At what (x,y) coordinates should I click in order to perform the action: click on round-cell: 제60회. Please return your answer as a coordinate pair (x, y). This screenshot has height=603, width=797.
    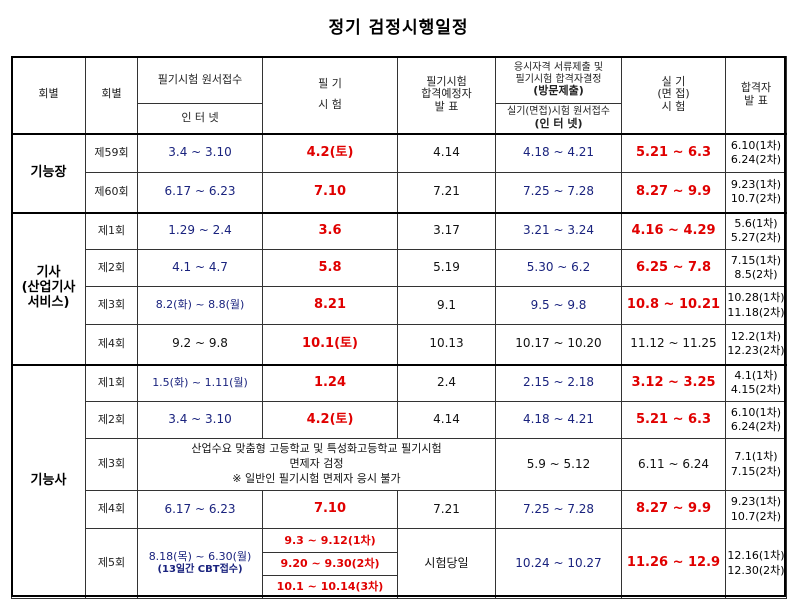
    Looking at the image, I should click on (111, 193).